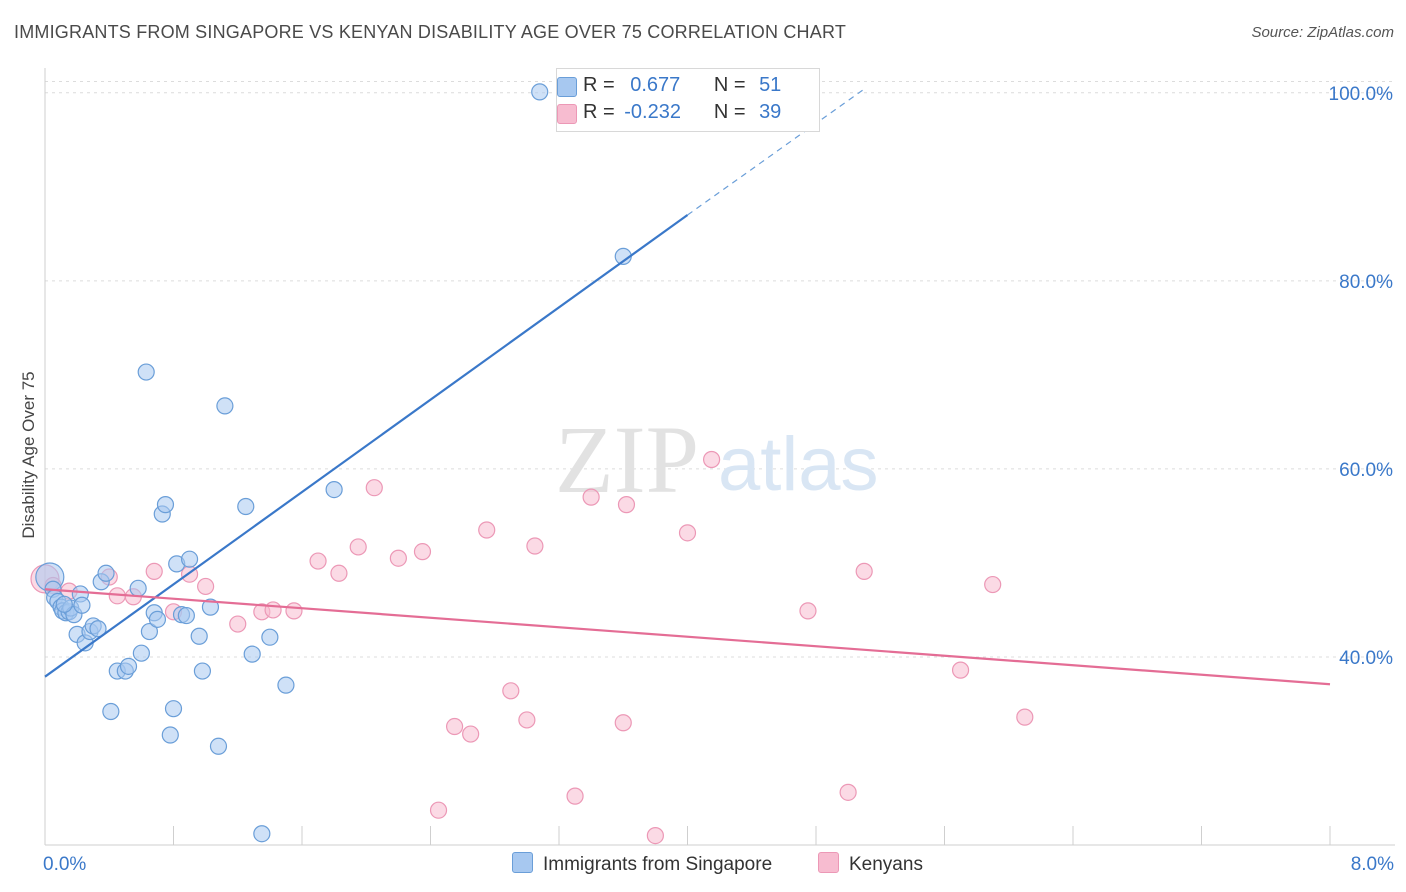  I want to click on bottom-legend-label-singapore: Immigrants from Singapore, so click(658, 864).